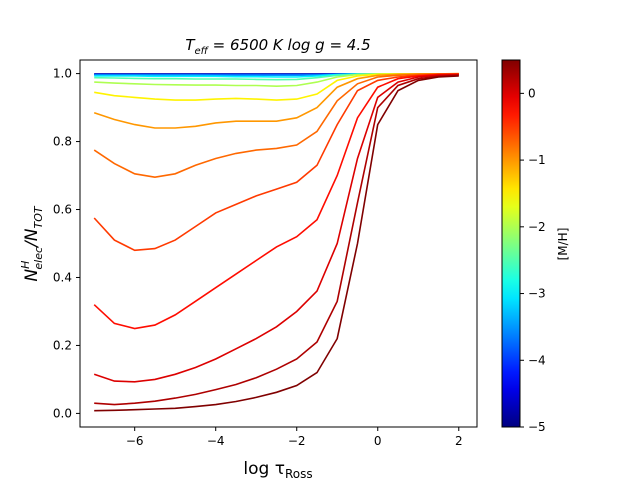  What do you see at coordinates (135, 441) in the screenshot?
I see `x-tick-label: −6` at bounding box center [135, 441].